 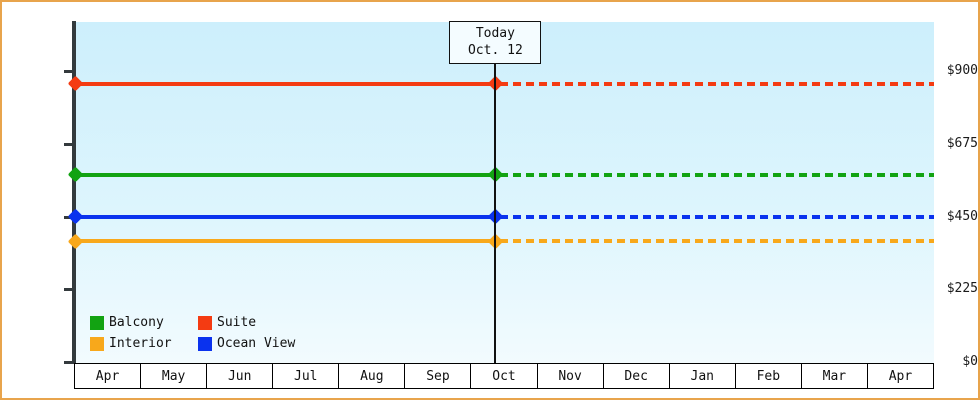 I want to click on y-axis-line, so click(x=74, y=192).